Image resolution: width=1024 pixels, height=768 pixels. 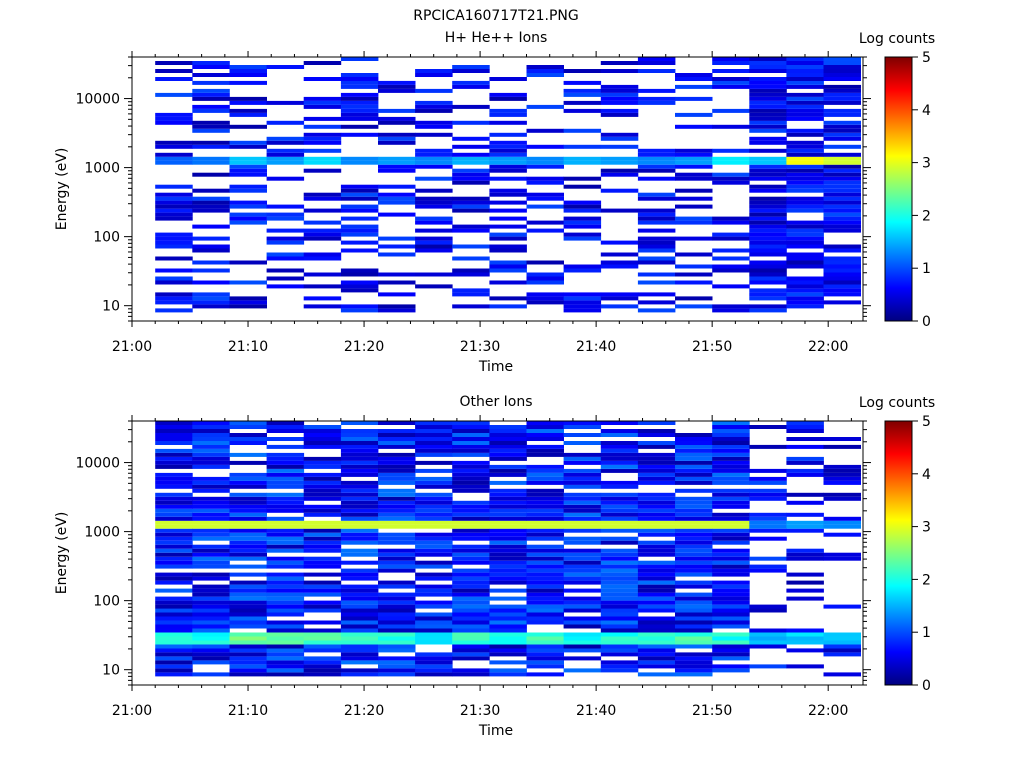 I want to click on colorbar-tick-label: 2, so click(x=926, y=580).